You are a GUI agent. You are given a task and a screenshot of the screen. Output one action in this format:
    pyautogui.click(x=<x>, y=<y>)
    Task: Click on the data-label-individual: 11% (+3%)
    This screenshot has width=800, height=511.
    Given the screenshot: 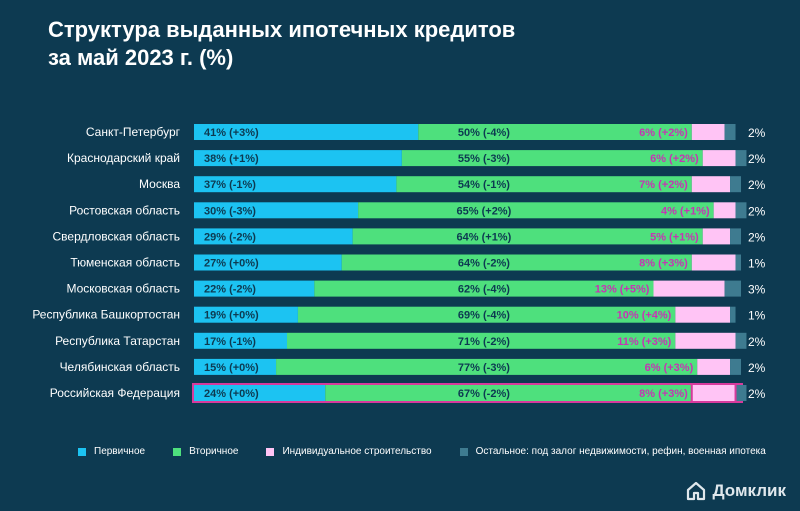 What is the action you would take?
    pyautogui.click(x=644, y=342)
    